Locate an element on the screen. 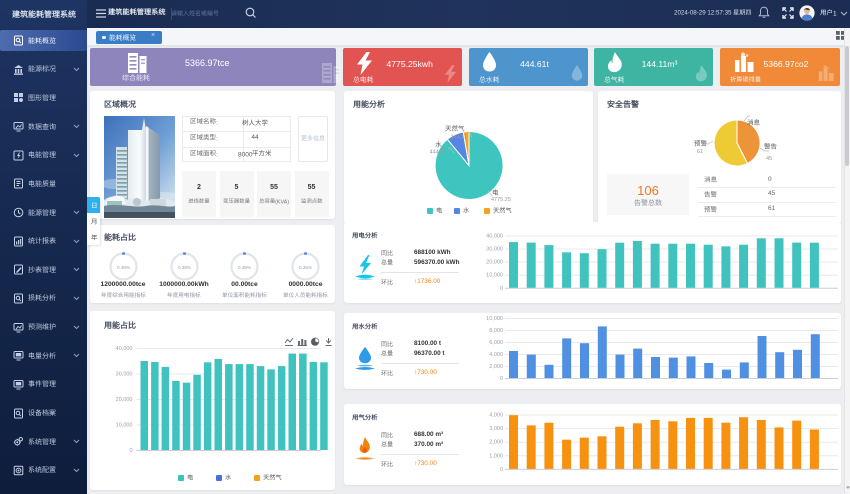 This screenshot has width=850, height=494. svg-text: 6,000 is located at coordinates (496, 343).